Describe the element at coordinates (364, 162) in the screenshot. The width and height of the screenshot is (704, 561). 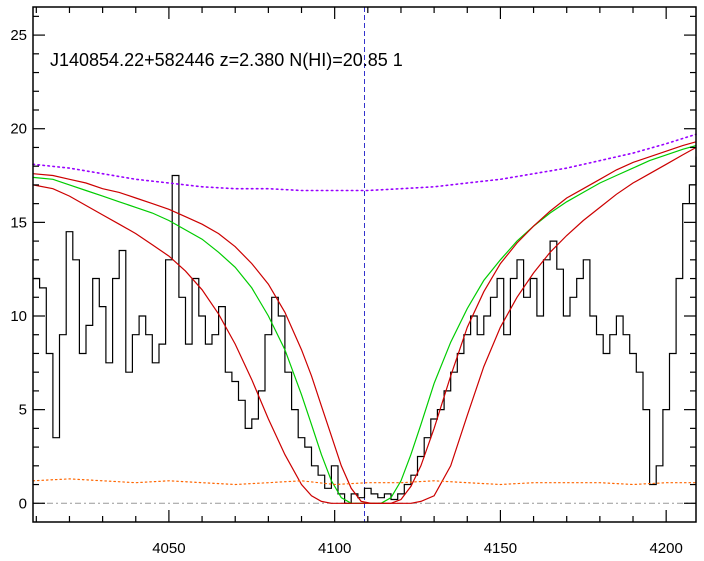
I see `continuum-series` at that location.